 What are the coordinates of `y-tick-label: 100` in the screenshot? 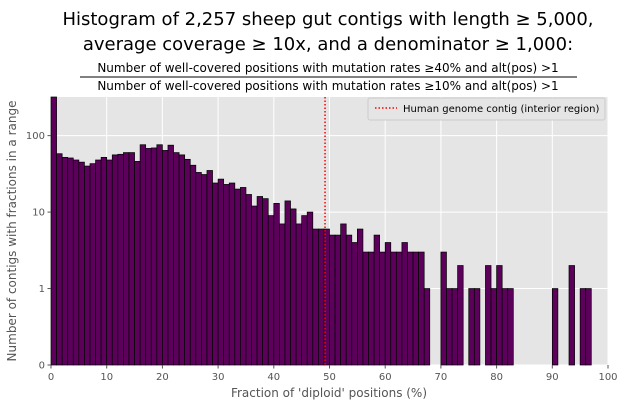 It's located at (35, 136).